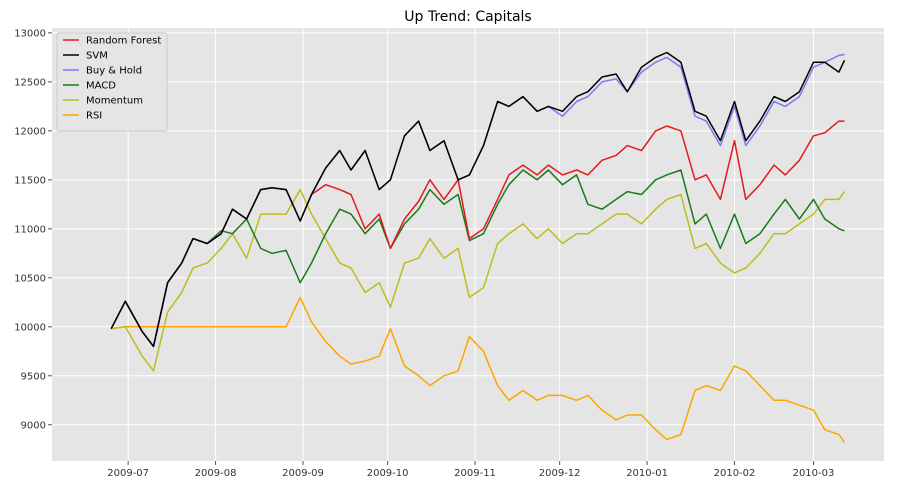  What do you see at coordinates (97, 56) in the screenshot?
I see `legend-label-svm: SVM` at bounding box center [97, 56].